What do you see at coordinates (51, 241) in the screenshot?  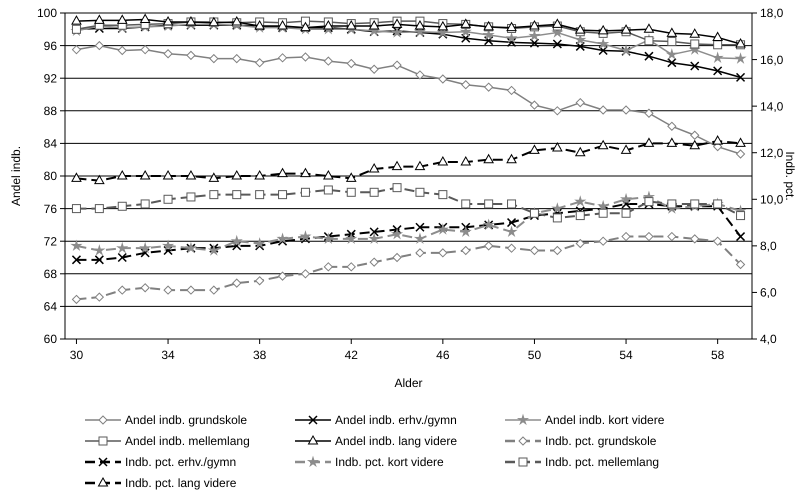 I see `y-tick-label: 72` at bounding box center [51, 241].